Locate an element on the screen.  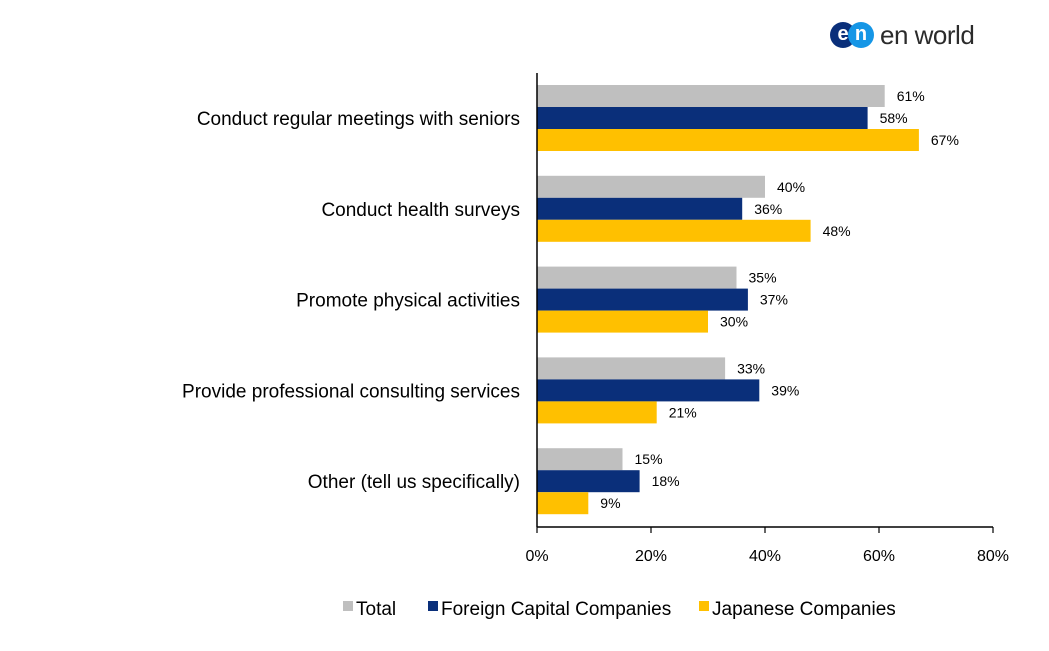
logo-mark: e n is located at coordinates (853, 35).